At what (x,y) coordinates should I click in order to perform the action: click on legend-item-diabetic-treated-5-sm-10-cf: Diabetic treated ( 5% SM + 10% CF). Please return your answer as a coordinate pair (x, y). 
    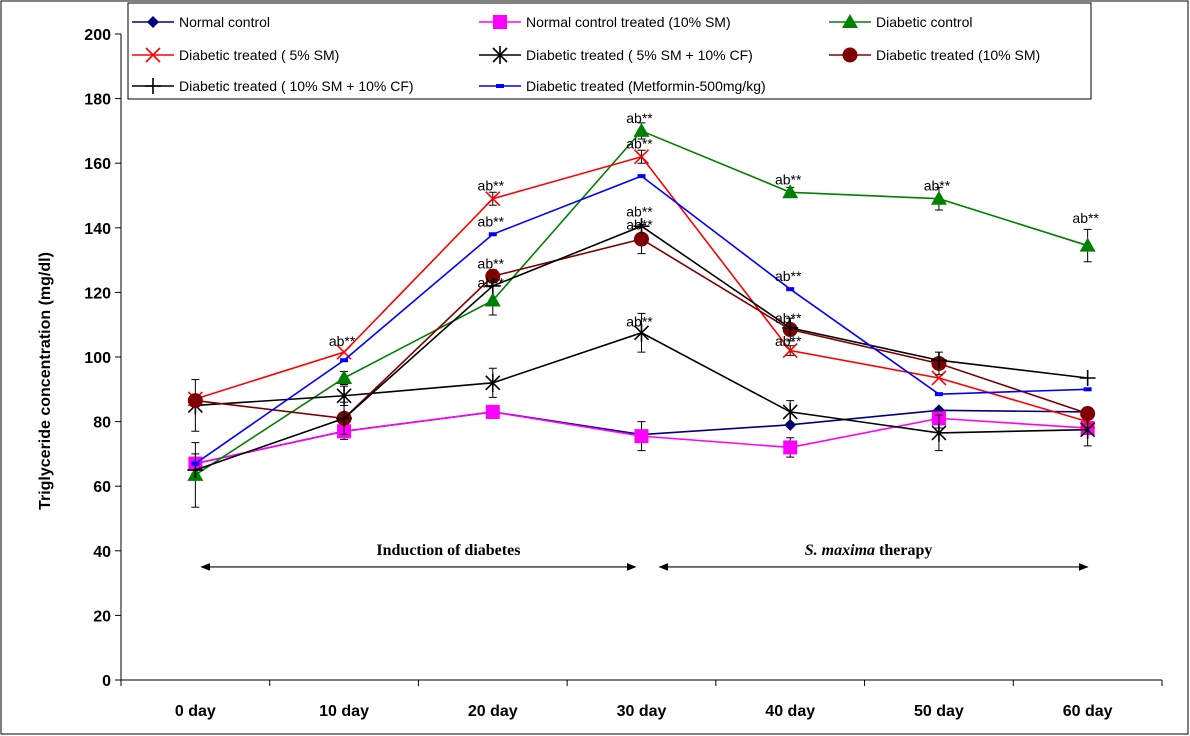
    Looking at the image, I should click on (616, 55).